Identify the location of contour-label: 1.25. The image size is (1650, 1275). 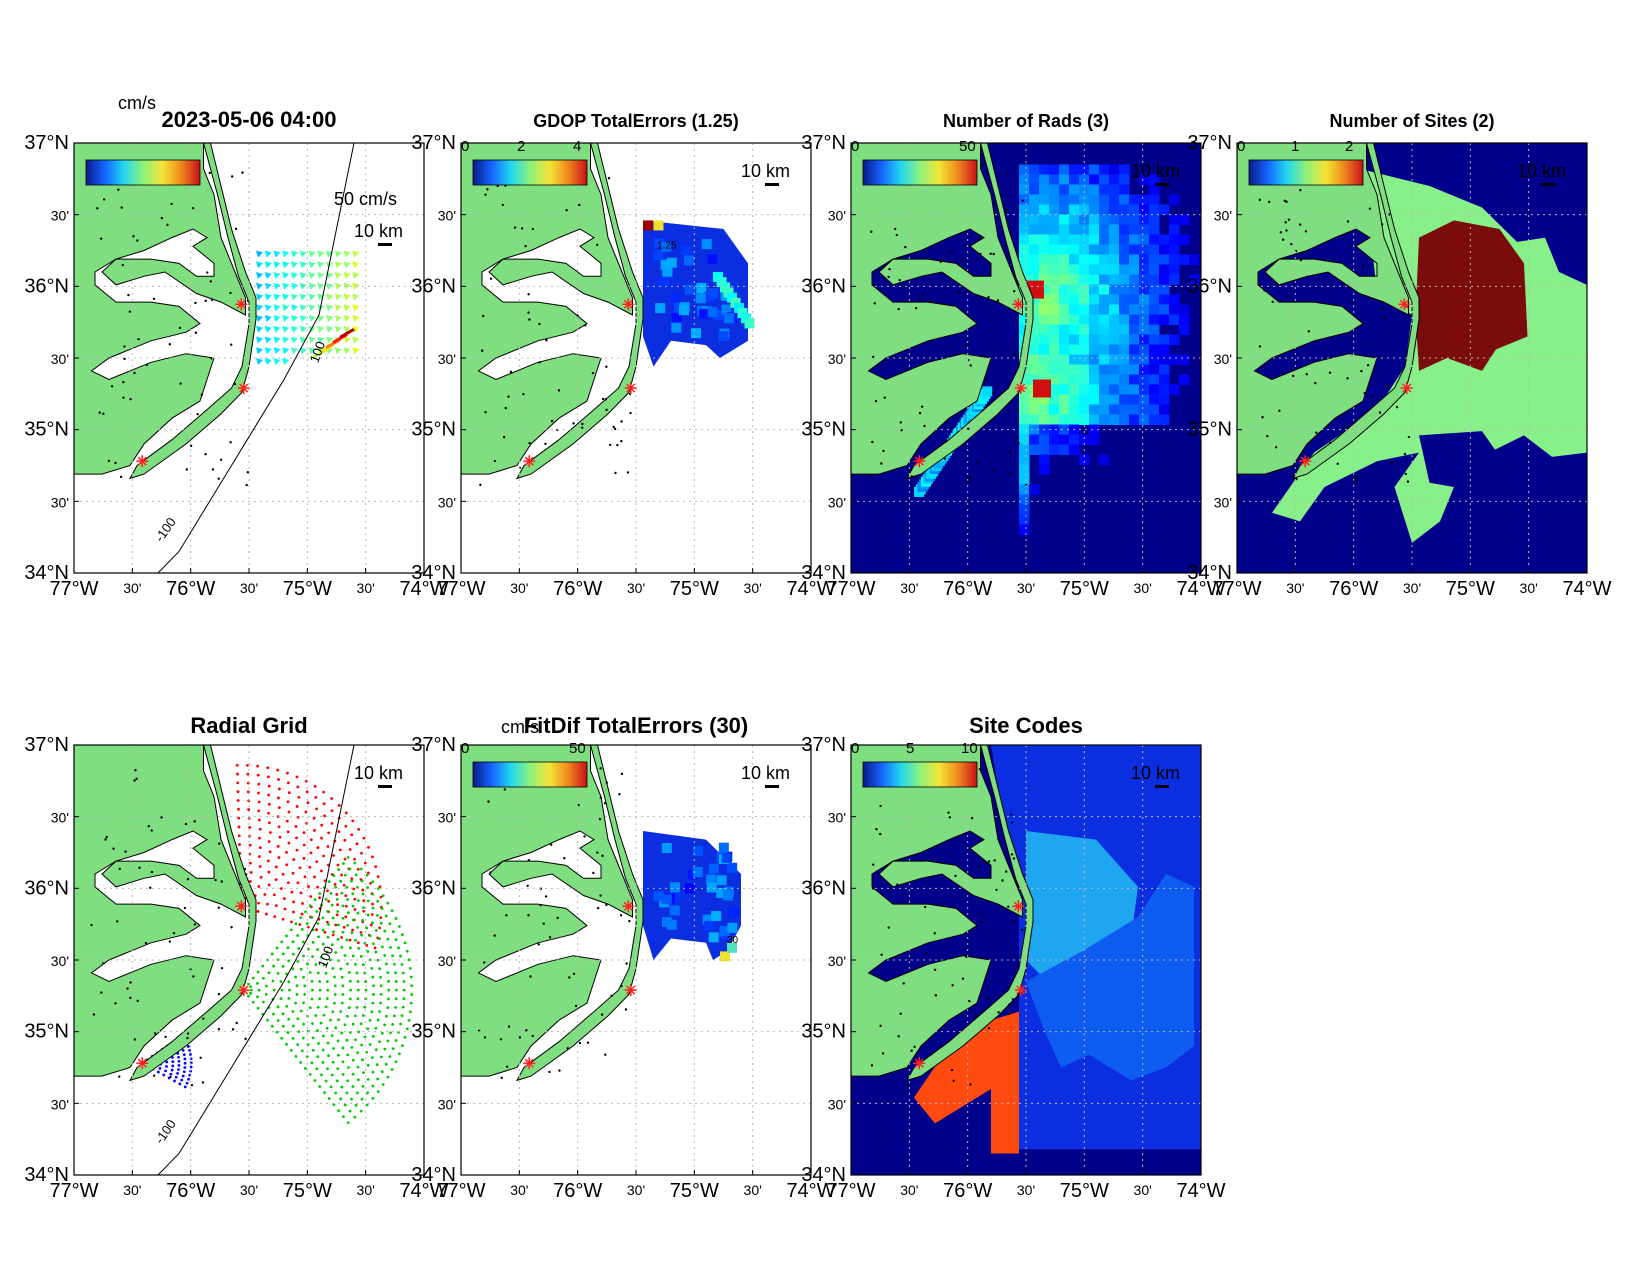
(667, 245).